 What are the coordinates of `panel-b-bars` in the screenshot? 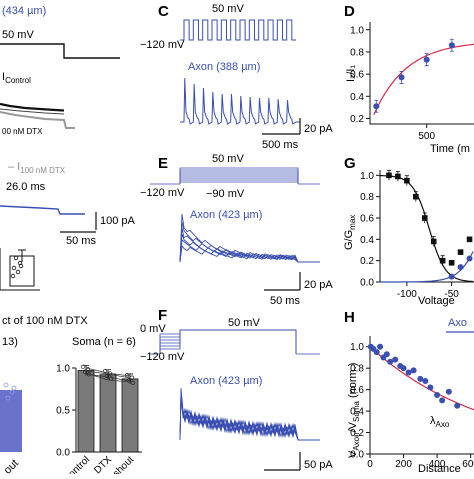 It's located at (108, 408).